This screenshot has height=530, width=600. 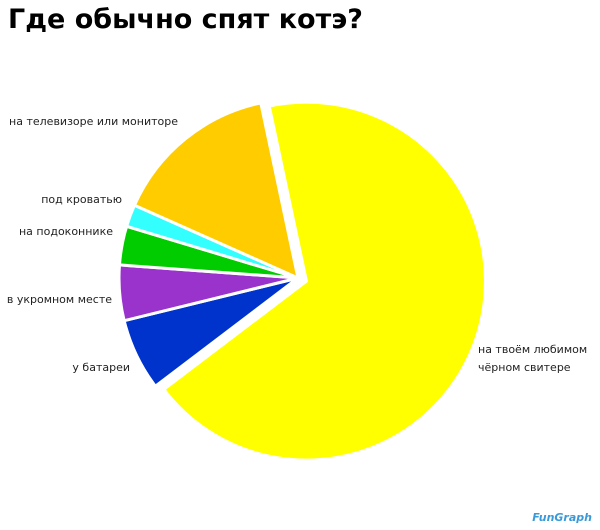 What do you see at coordinates (185, 19) in the screenshot?
I see `chart-title: Где обычно спят котэ?` at bounding box center [185, 19].